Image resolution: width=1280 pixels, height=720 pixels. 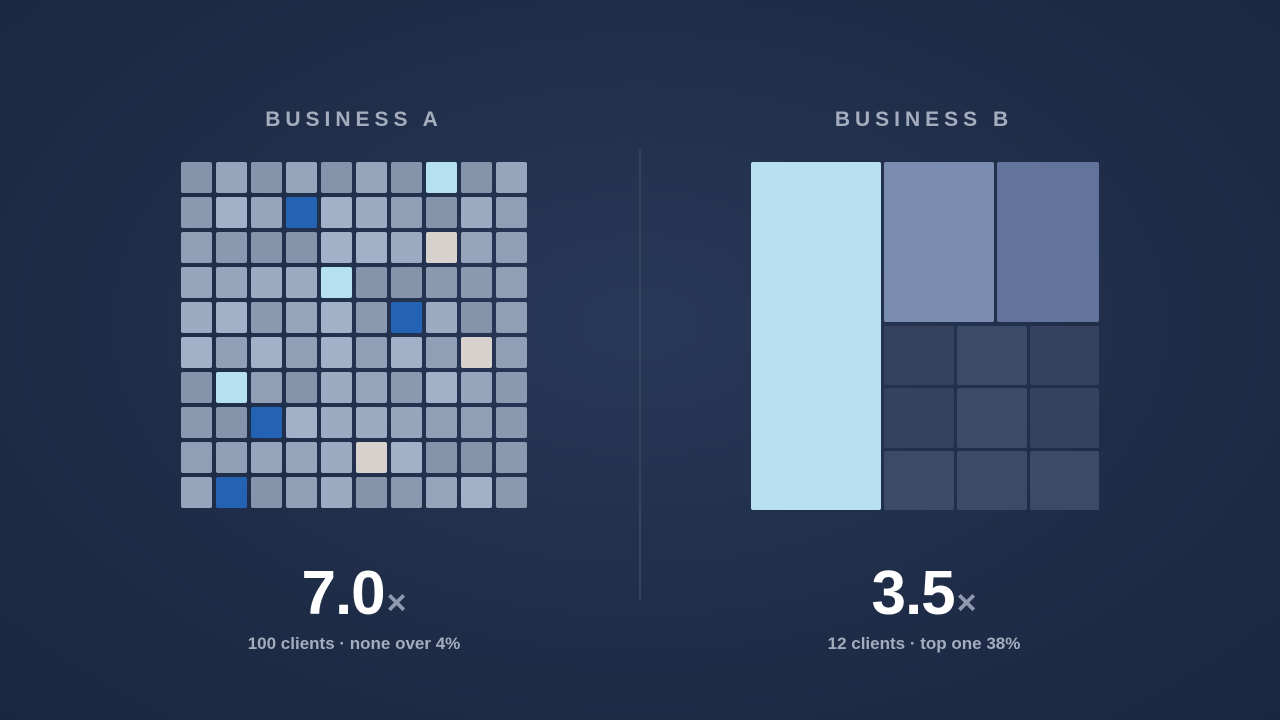 I want to click on multiple-unit: ×, so click(x=966, y=603).